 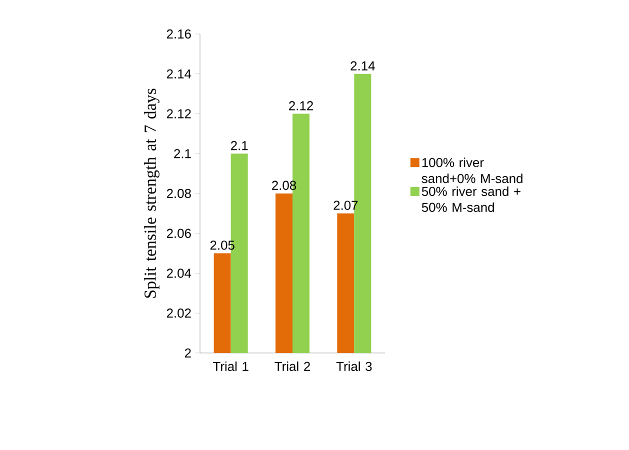 What do you see at coordinates (152, 193) in the screenshot?
I see `y-axis-title: Split tensile strength at 7 days` at bounding box center [152, 193].